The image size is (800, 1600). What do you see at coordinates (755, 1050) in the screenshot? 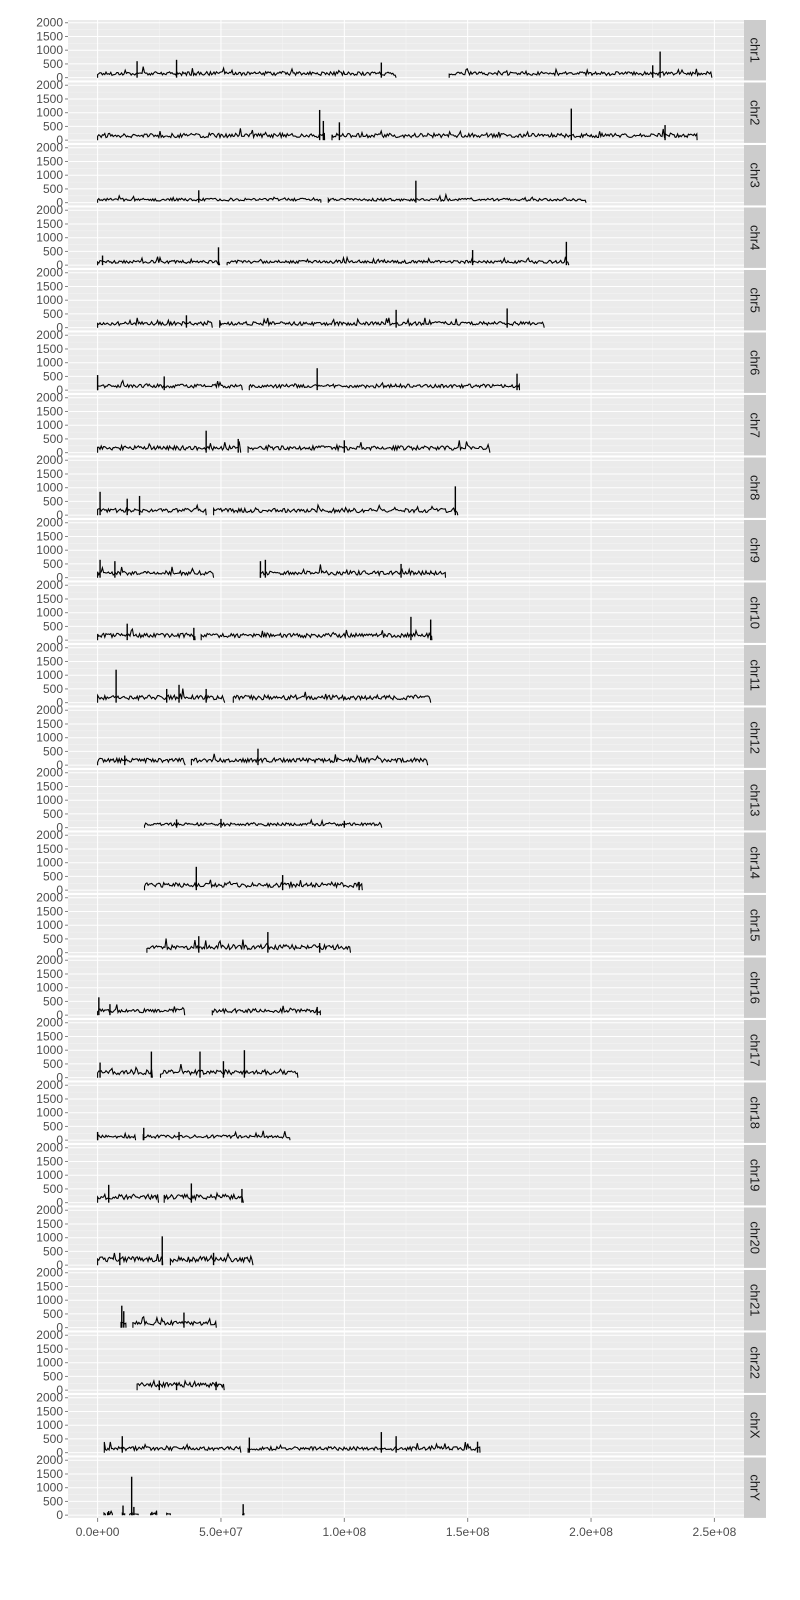
I see `strip-label: chr17` at bounding box center [755, 1050].